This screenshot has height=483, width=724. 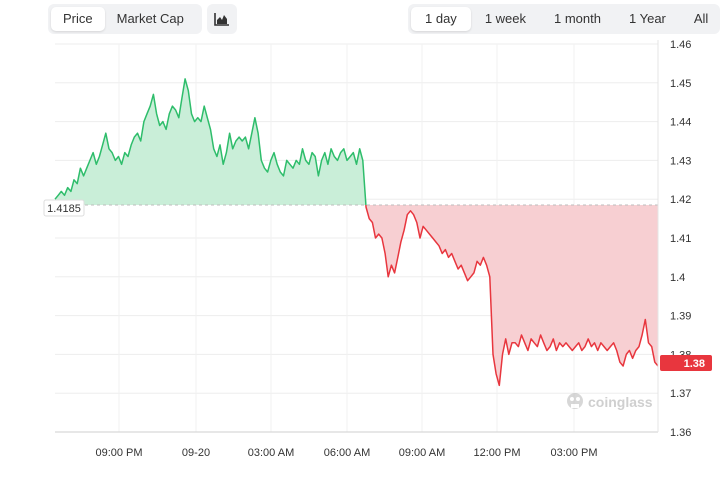 What do you see at coordinates (620, 402) in the screenshot?
I see `watermark-text: coinglass` at bounding box center [620, 402].